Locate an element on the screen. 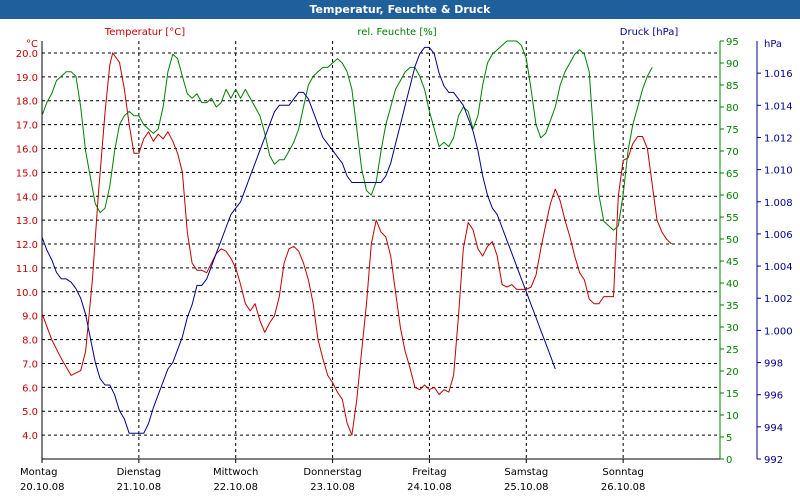 This screenshot has width=800, height=500. humidity-tick-label: 85 is located at coordinates (732, 86).